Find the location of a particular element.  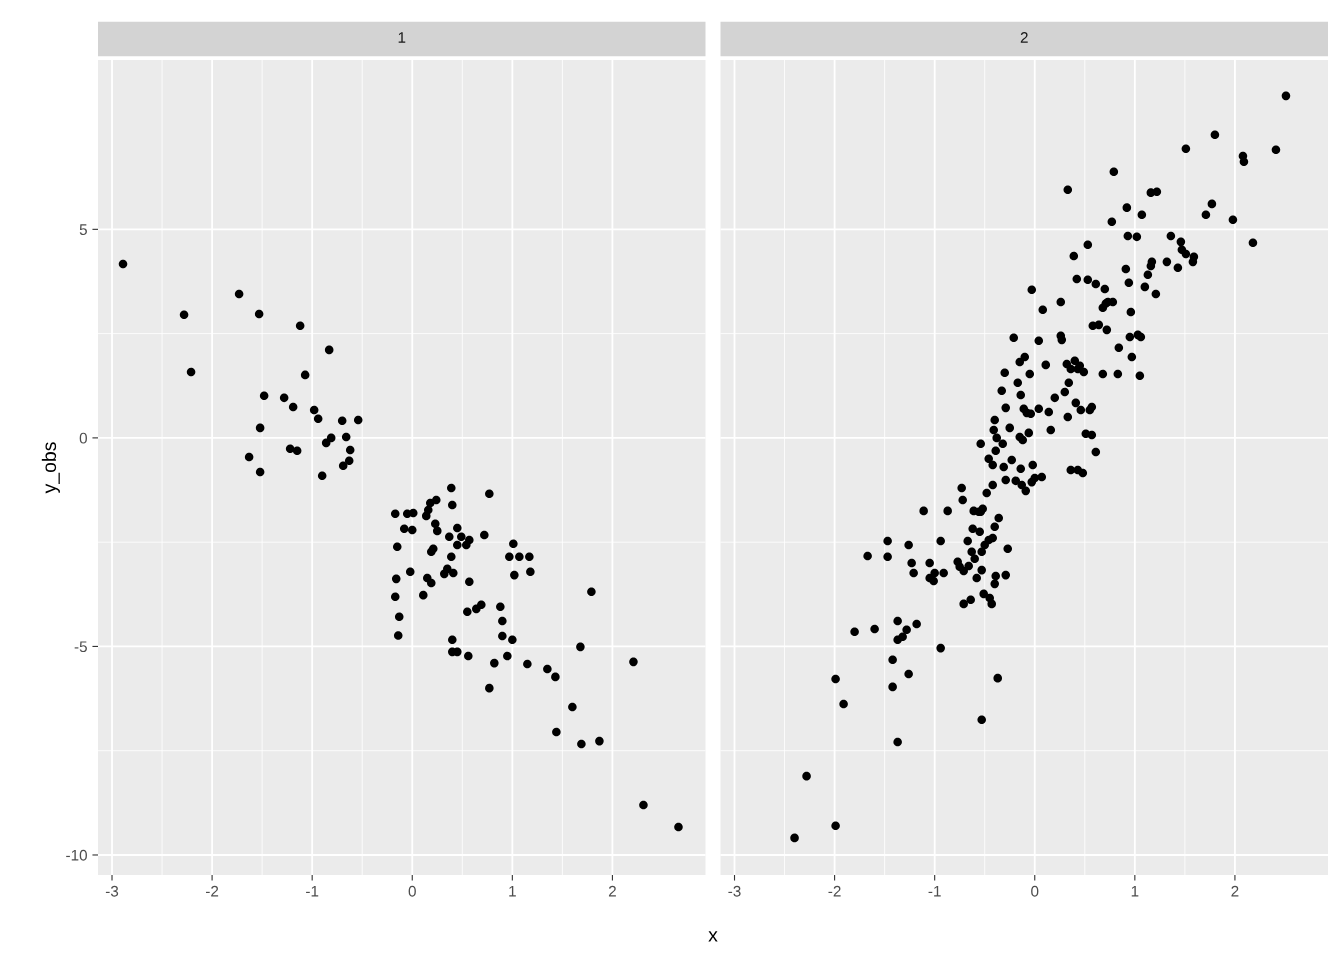

y-tick-label: -5 is located at coordinates (80, 647).